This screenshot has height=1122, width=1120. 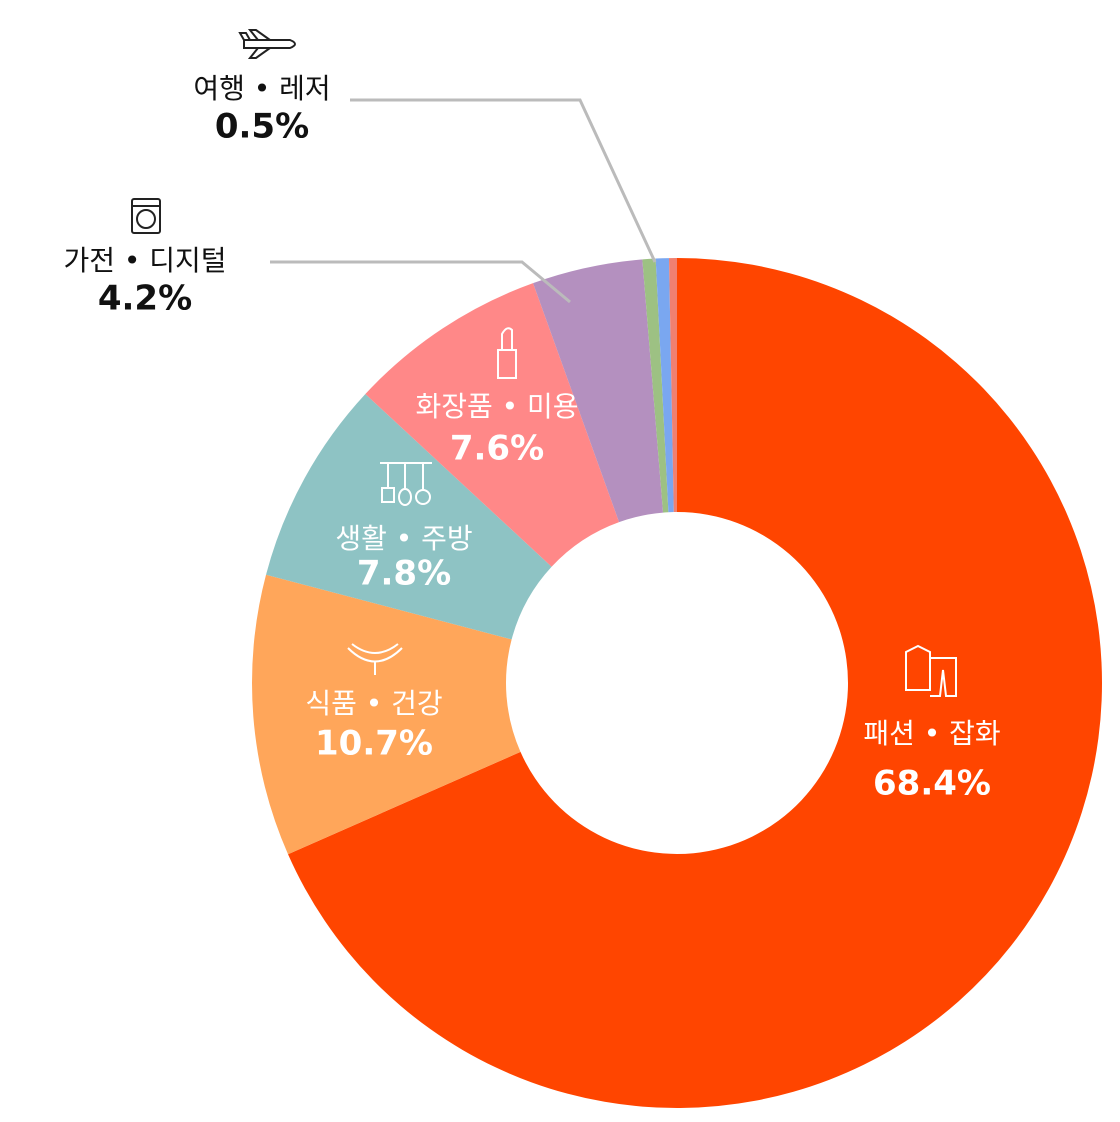 What do you see at coordinates (404, 574) in the screenshot?
I see `value-label: 7.8%` at bounding box center [404, 574].